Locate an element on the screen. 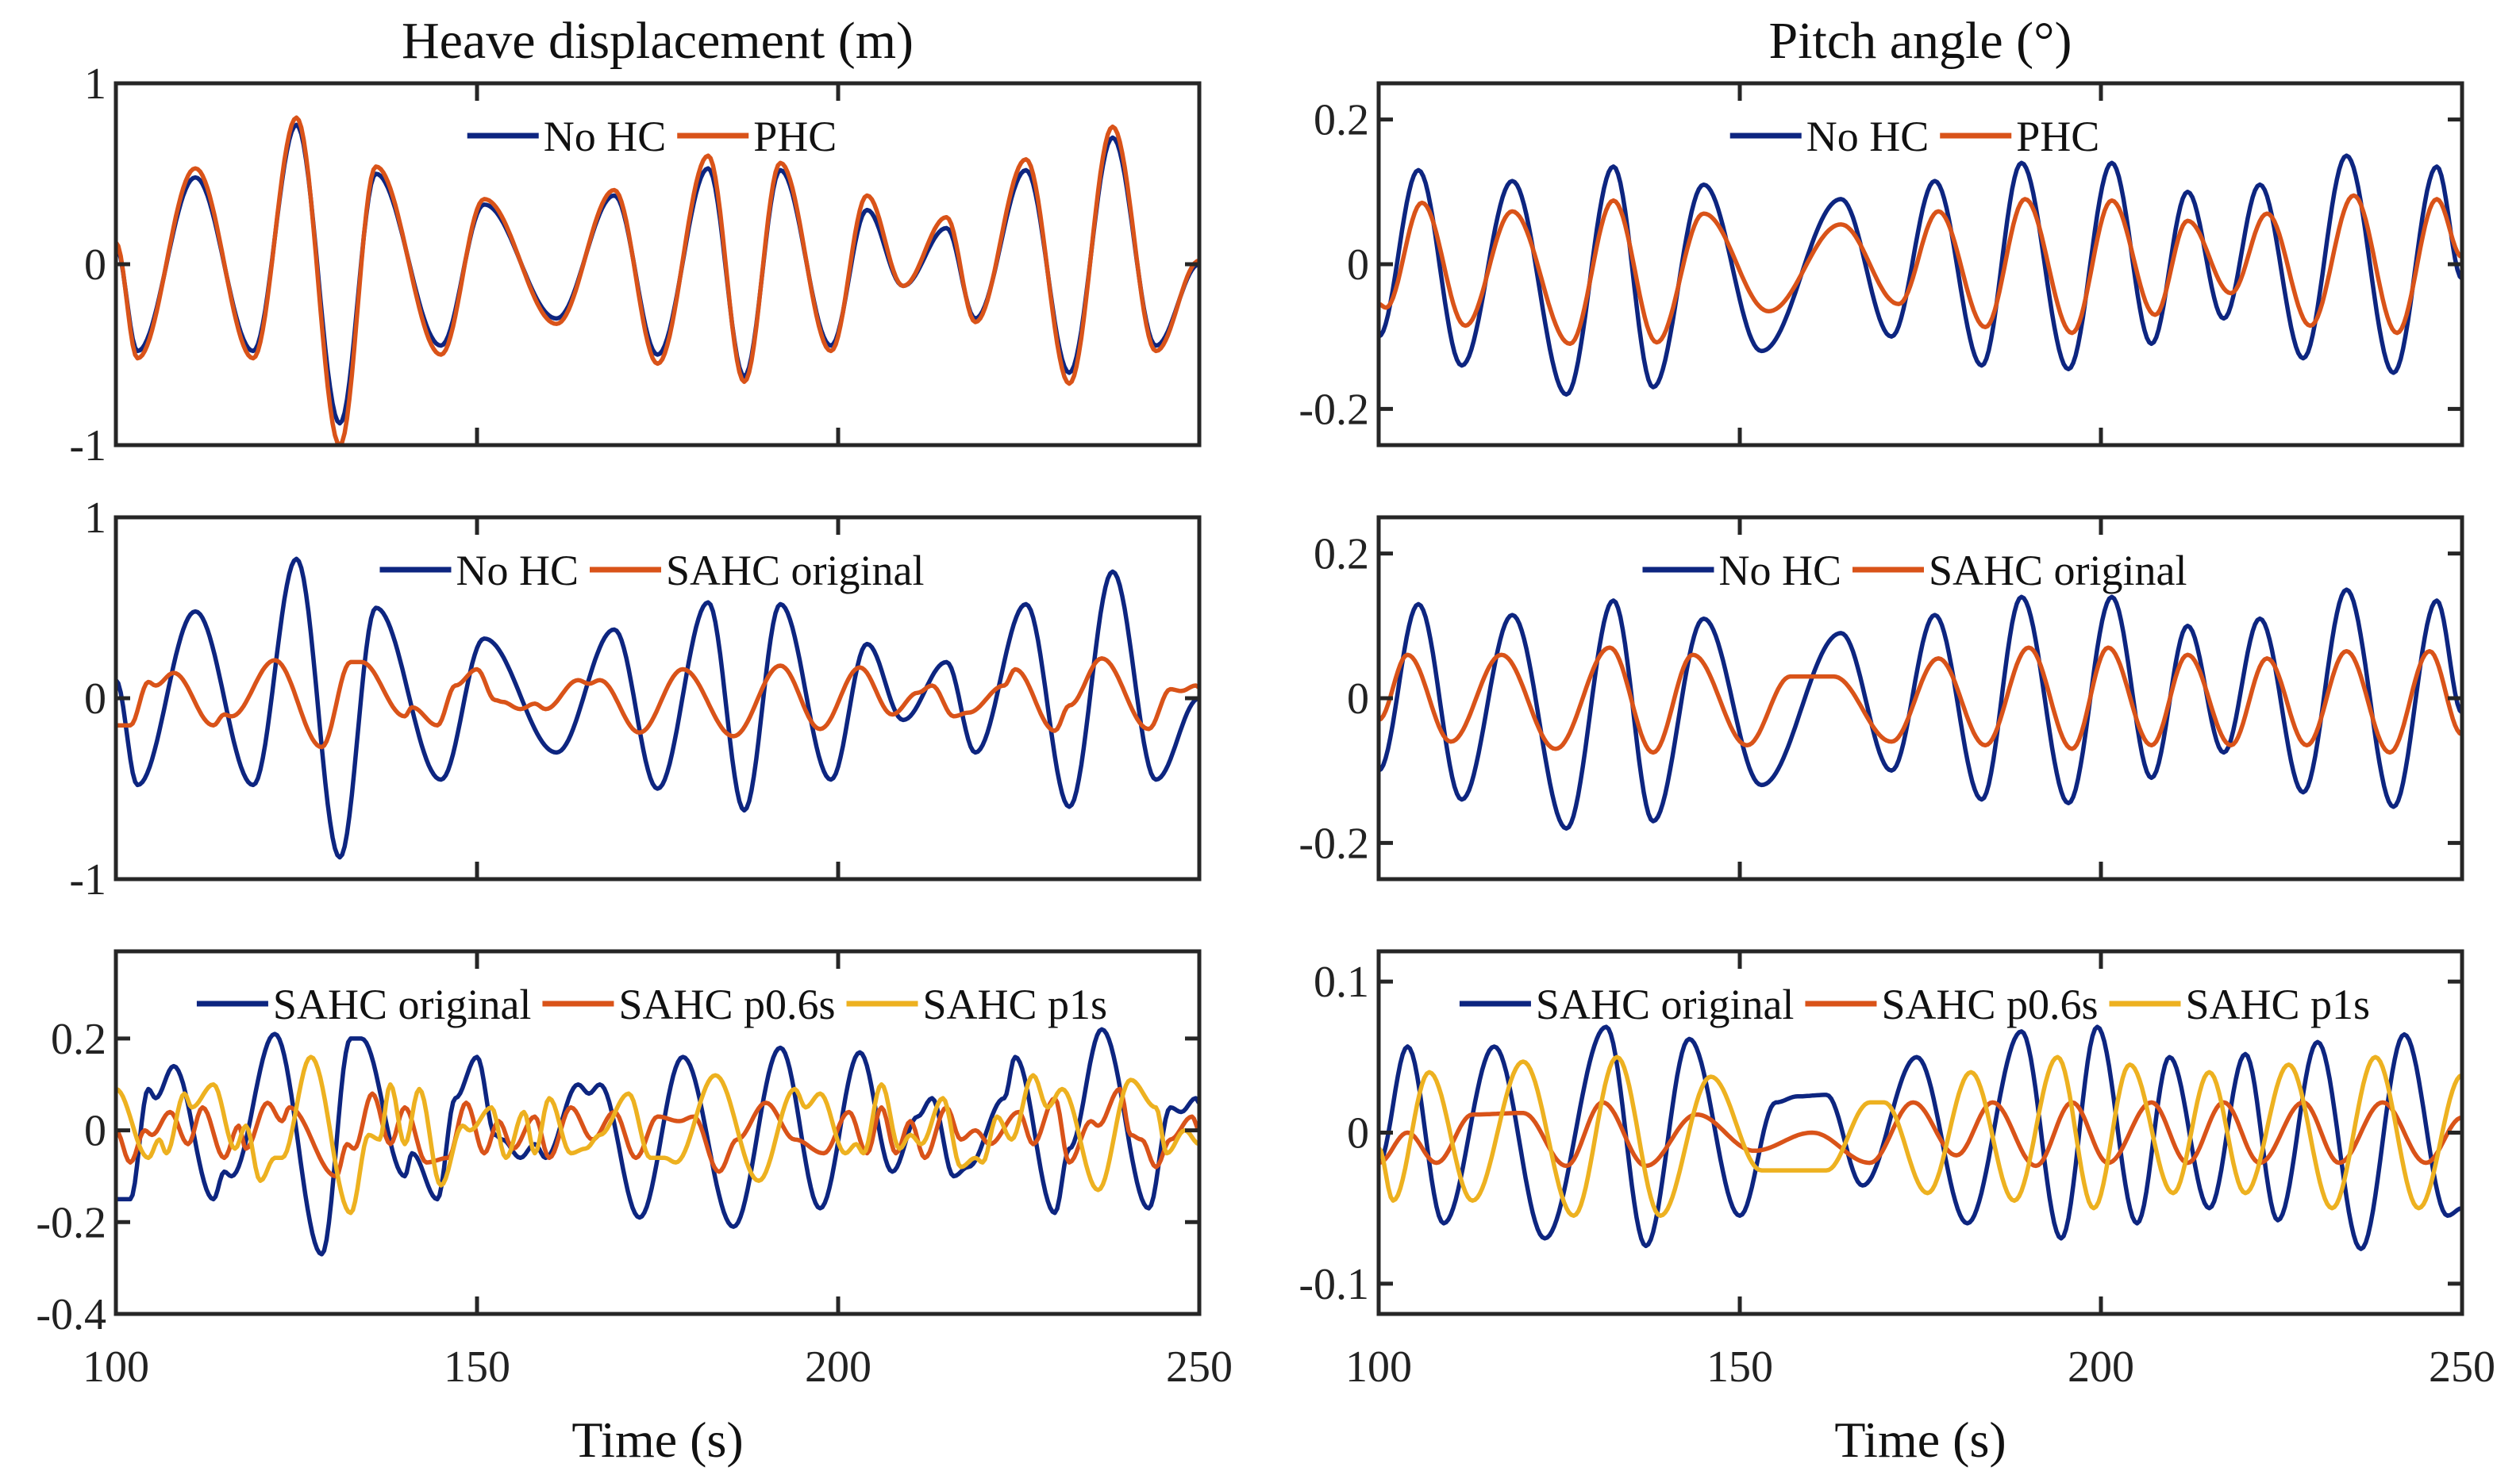  panel-1: -1 0 1 Heave displacement (m) No HC PHC is located at coordinates (635, 241).